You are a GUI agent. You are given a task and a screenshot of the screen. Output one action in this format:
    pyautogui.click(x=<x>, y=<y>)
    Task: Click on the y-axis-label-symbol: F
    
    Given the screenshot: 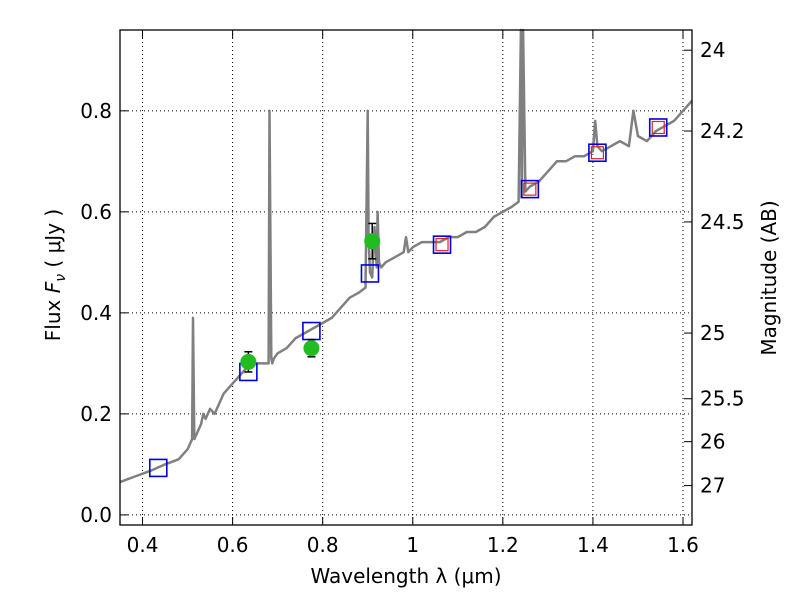 What is the action you would take?
    pyautogui.click(x=53, y=287)
    